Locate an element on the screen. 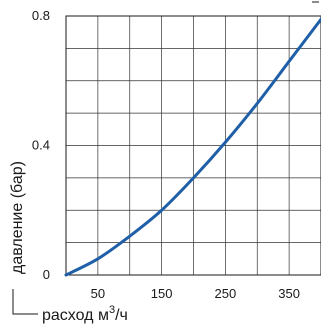 The image size is (321, 327). y-tick-label: 0.4 is located at coordinates (41, 145).